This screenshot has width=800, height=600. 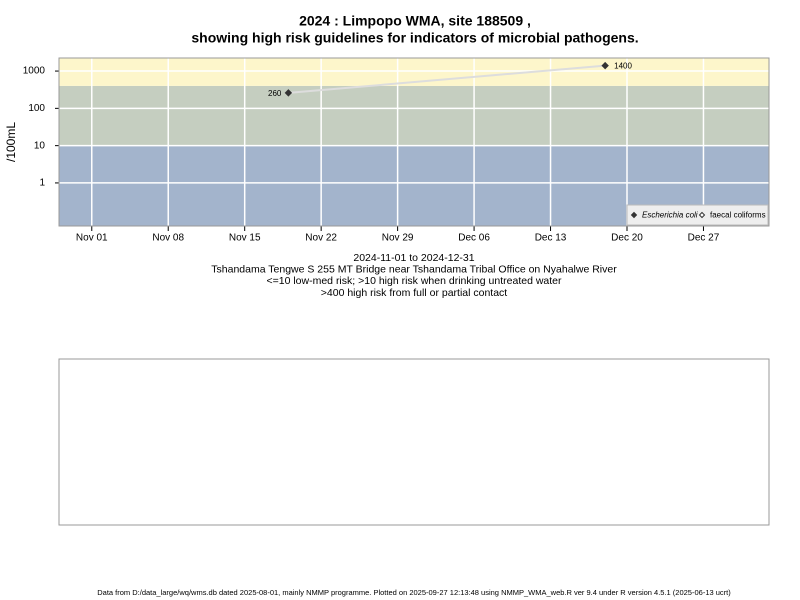 What do you see at coordinates (11, 142) in the screenshot?
I see `y-axis-label: /100mL` at bounding box center [11, 142].